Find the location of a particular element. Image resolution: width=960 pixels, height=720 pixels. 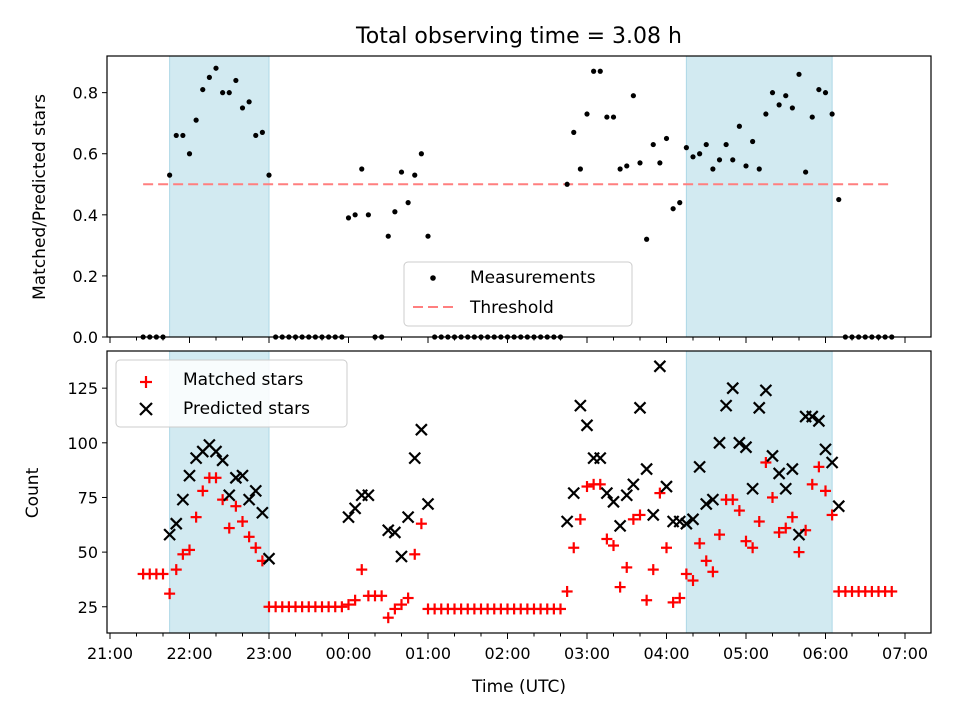

x-axis-label: Time (UTC) is located at coordinates (518, 687).